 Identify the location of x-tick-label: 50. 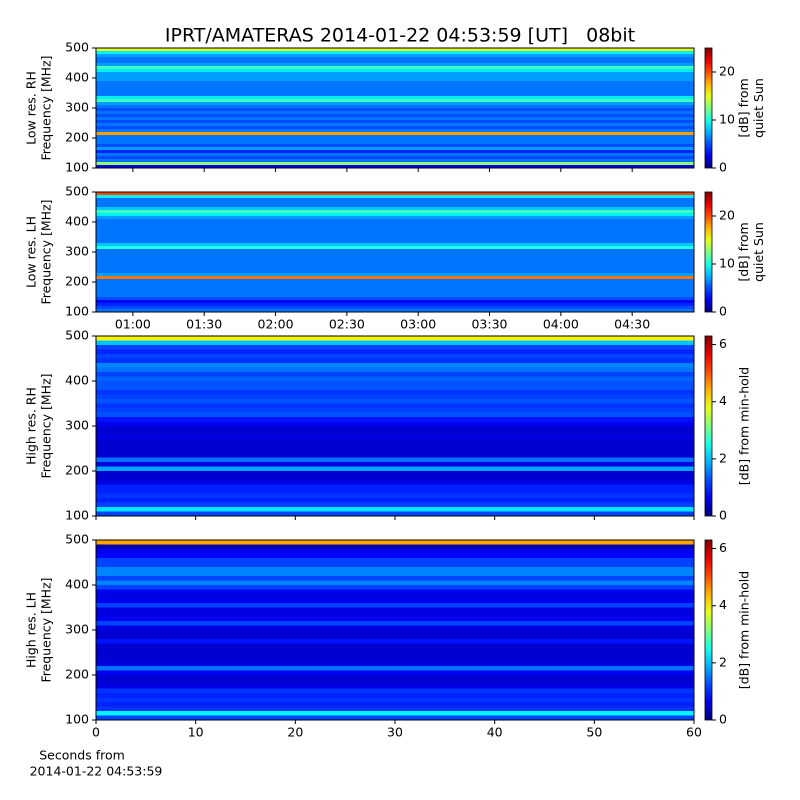
(594, 732).